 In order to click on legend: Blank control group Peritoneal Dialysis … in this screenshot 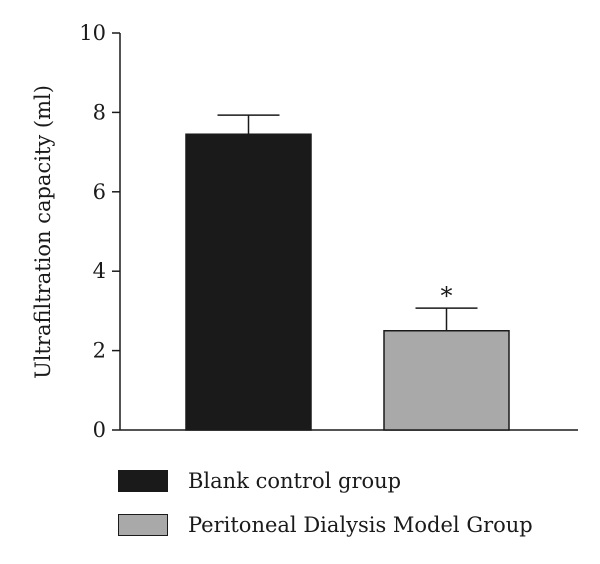, I will do `click(325, 512)`.